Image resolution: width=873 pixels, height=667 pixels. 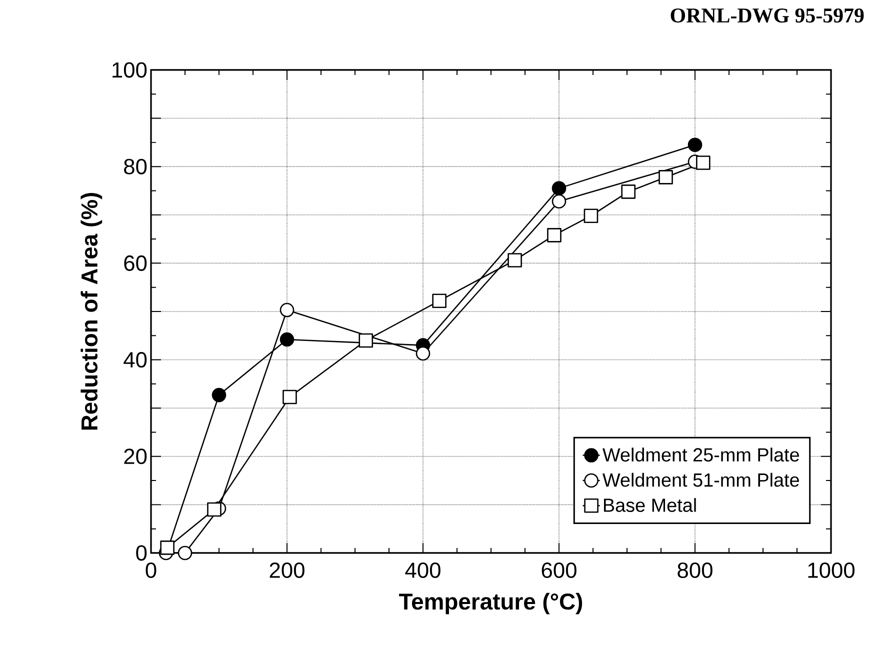 What do you see at coordinates (695, 570) in the screenshot?
I see `x-tick-label: 800` at bounding box center [695, 570].